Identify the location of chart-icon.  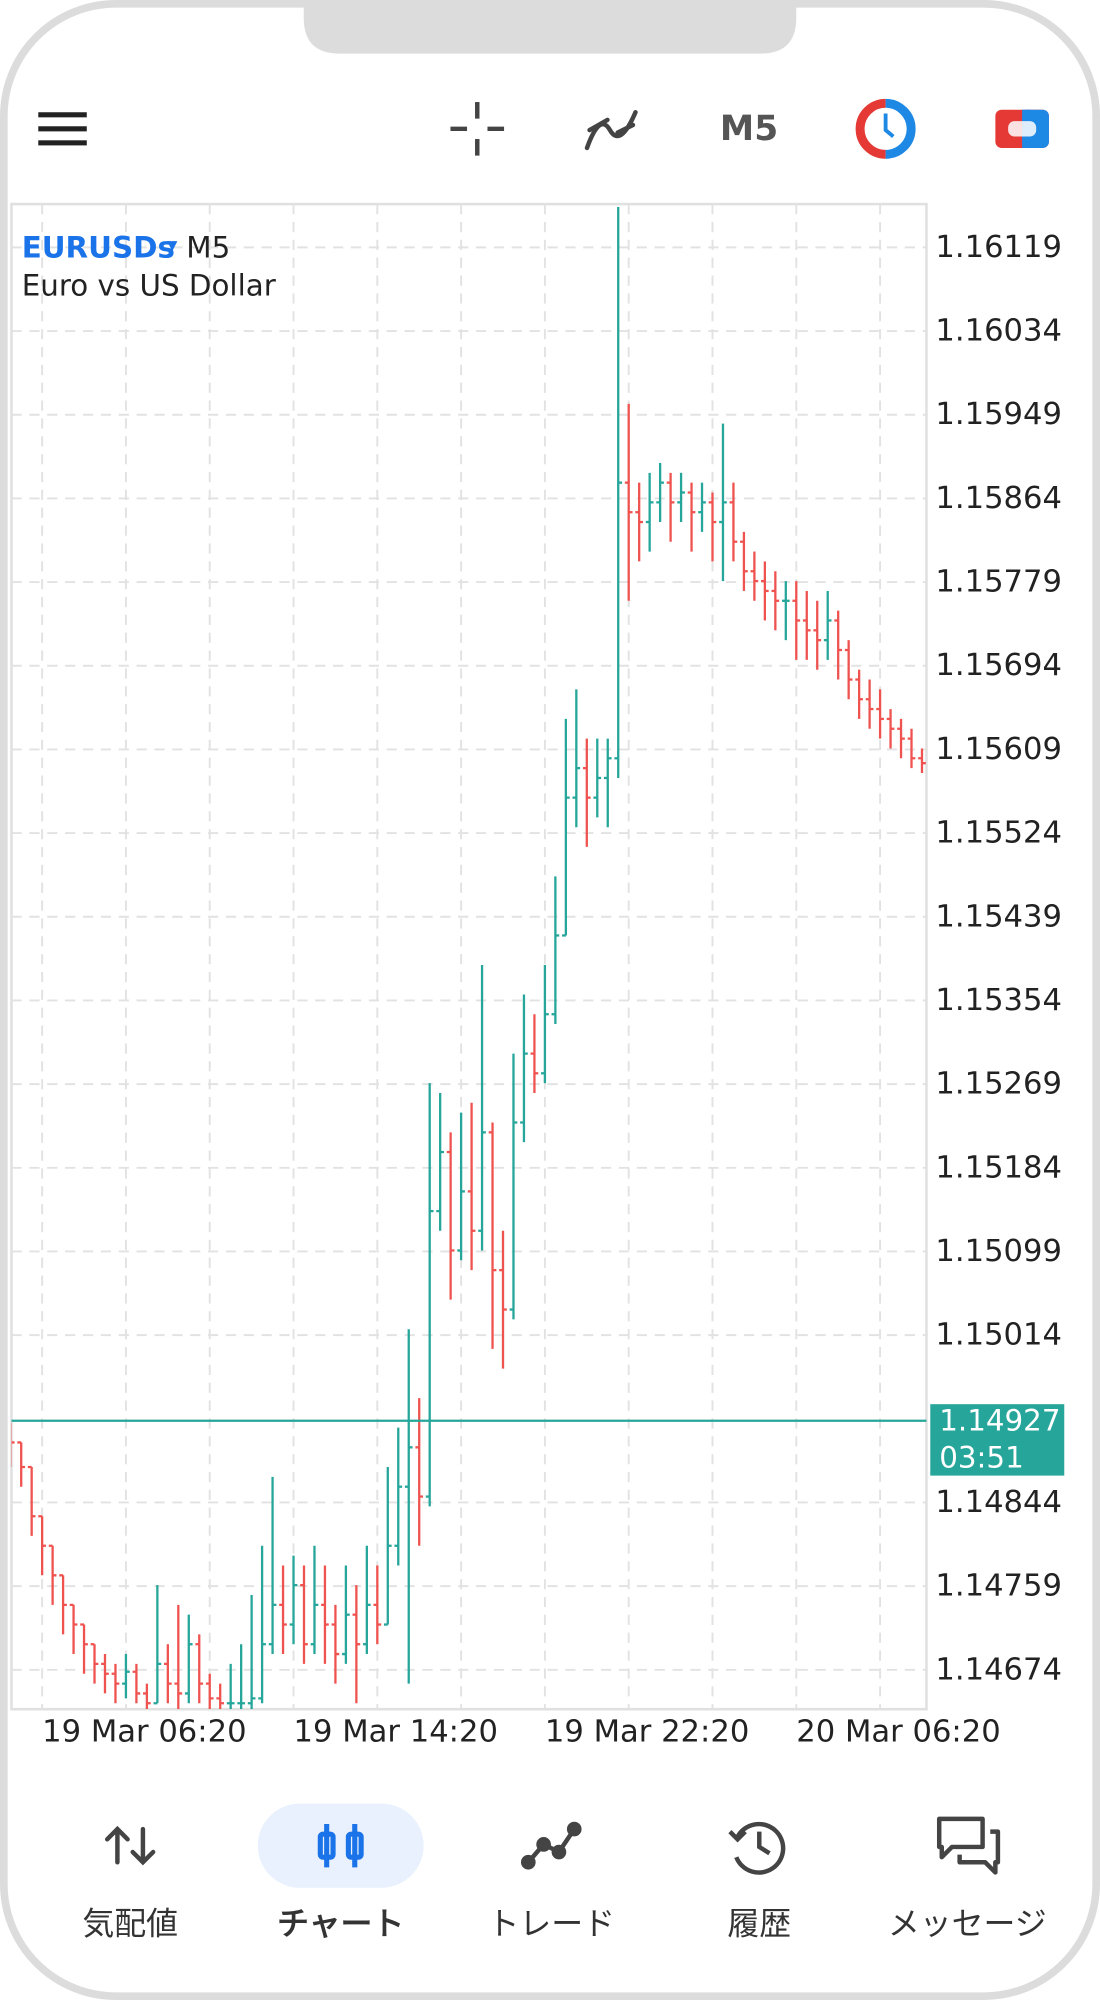
(340, 1845).